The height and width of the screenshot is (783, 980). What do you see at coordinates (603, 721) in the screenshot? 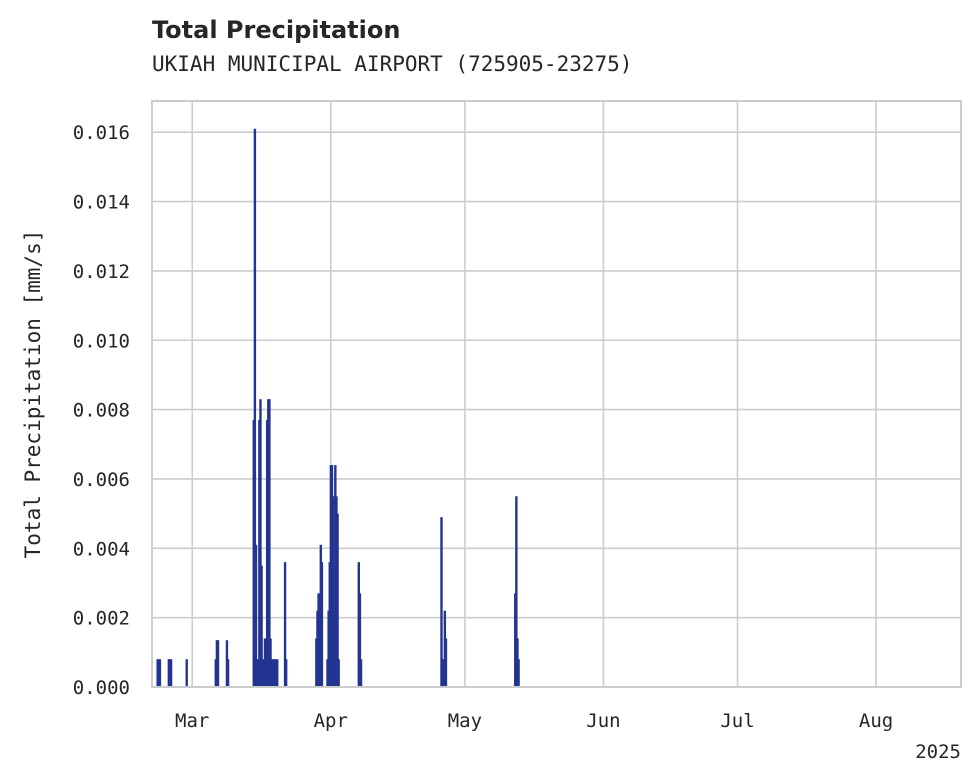
I see `x-tick-label: Jun` at bounding box center [603, 721].